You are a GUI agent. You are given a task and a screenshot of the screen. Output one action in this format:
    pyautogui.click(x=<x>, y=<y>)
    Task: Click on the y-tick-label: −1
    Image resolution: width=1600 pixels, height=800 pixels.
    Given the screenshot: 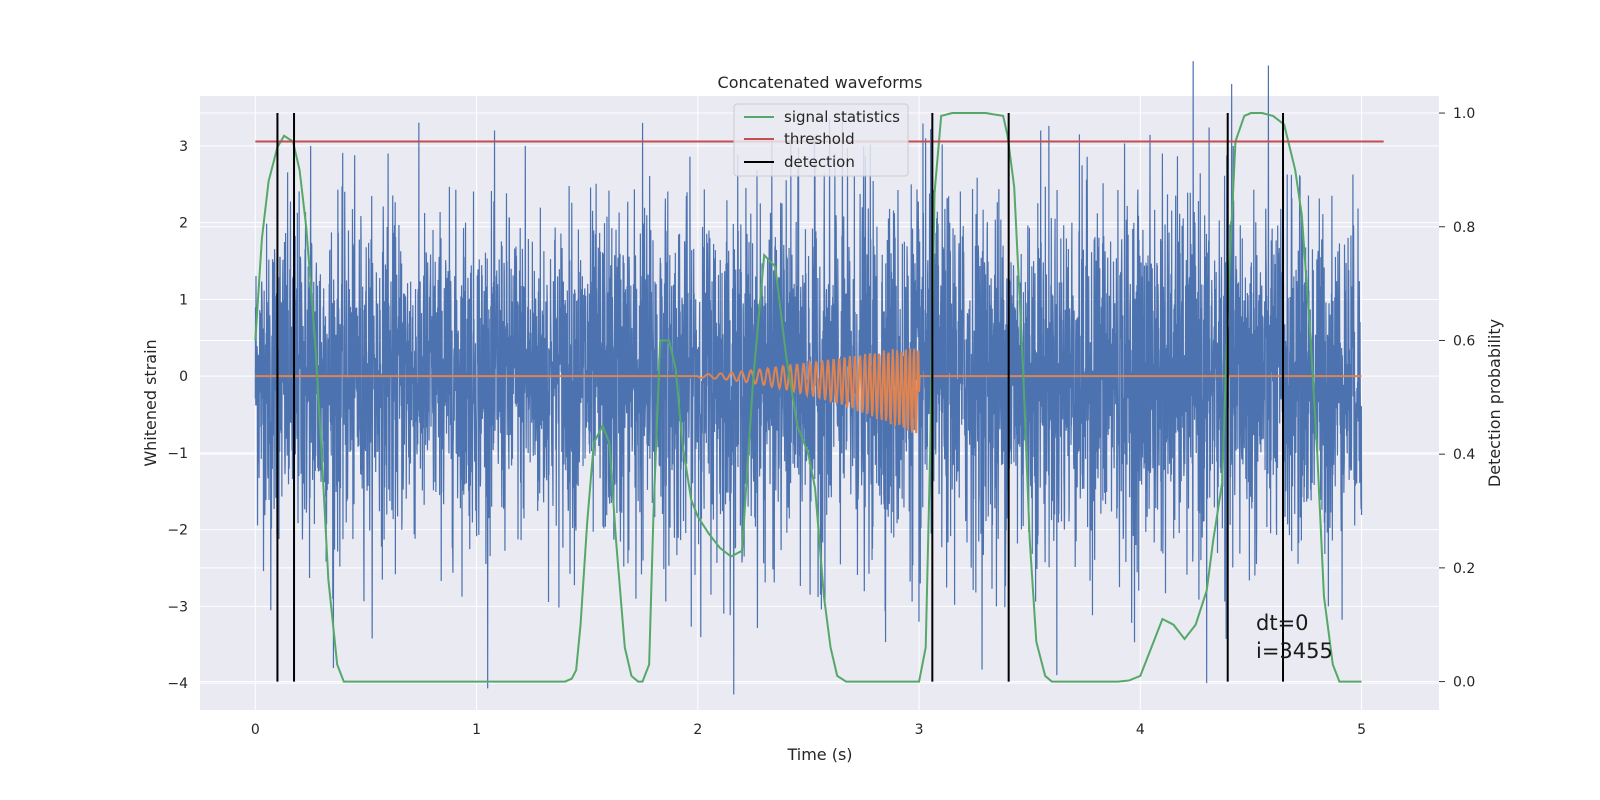 What is the action you would take?
    pyautogui.click(x=177, y=454)
    